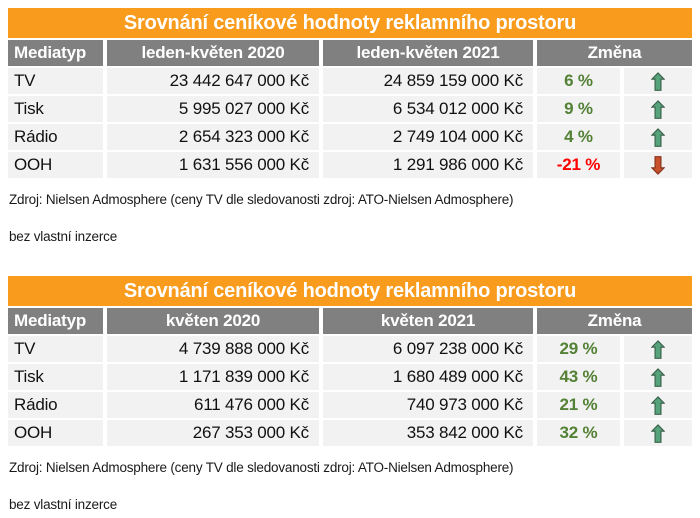 This screenshot has width=700, height=518. What do you see at coordinates (428, 377) in the screenshot?
I see `value-cell-2021: 1 680 489 000 Kč` at bounding box center [428, 377].